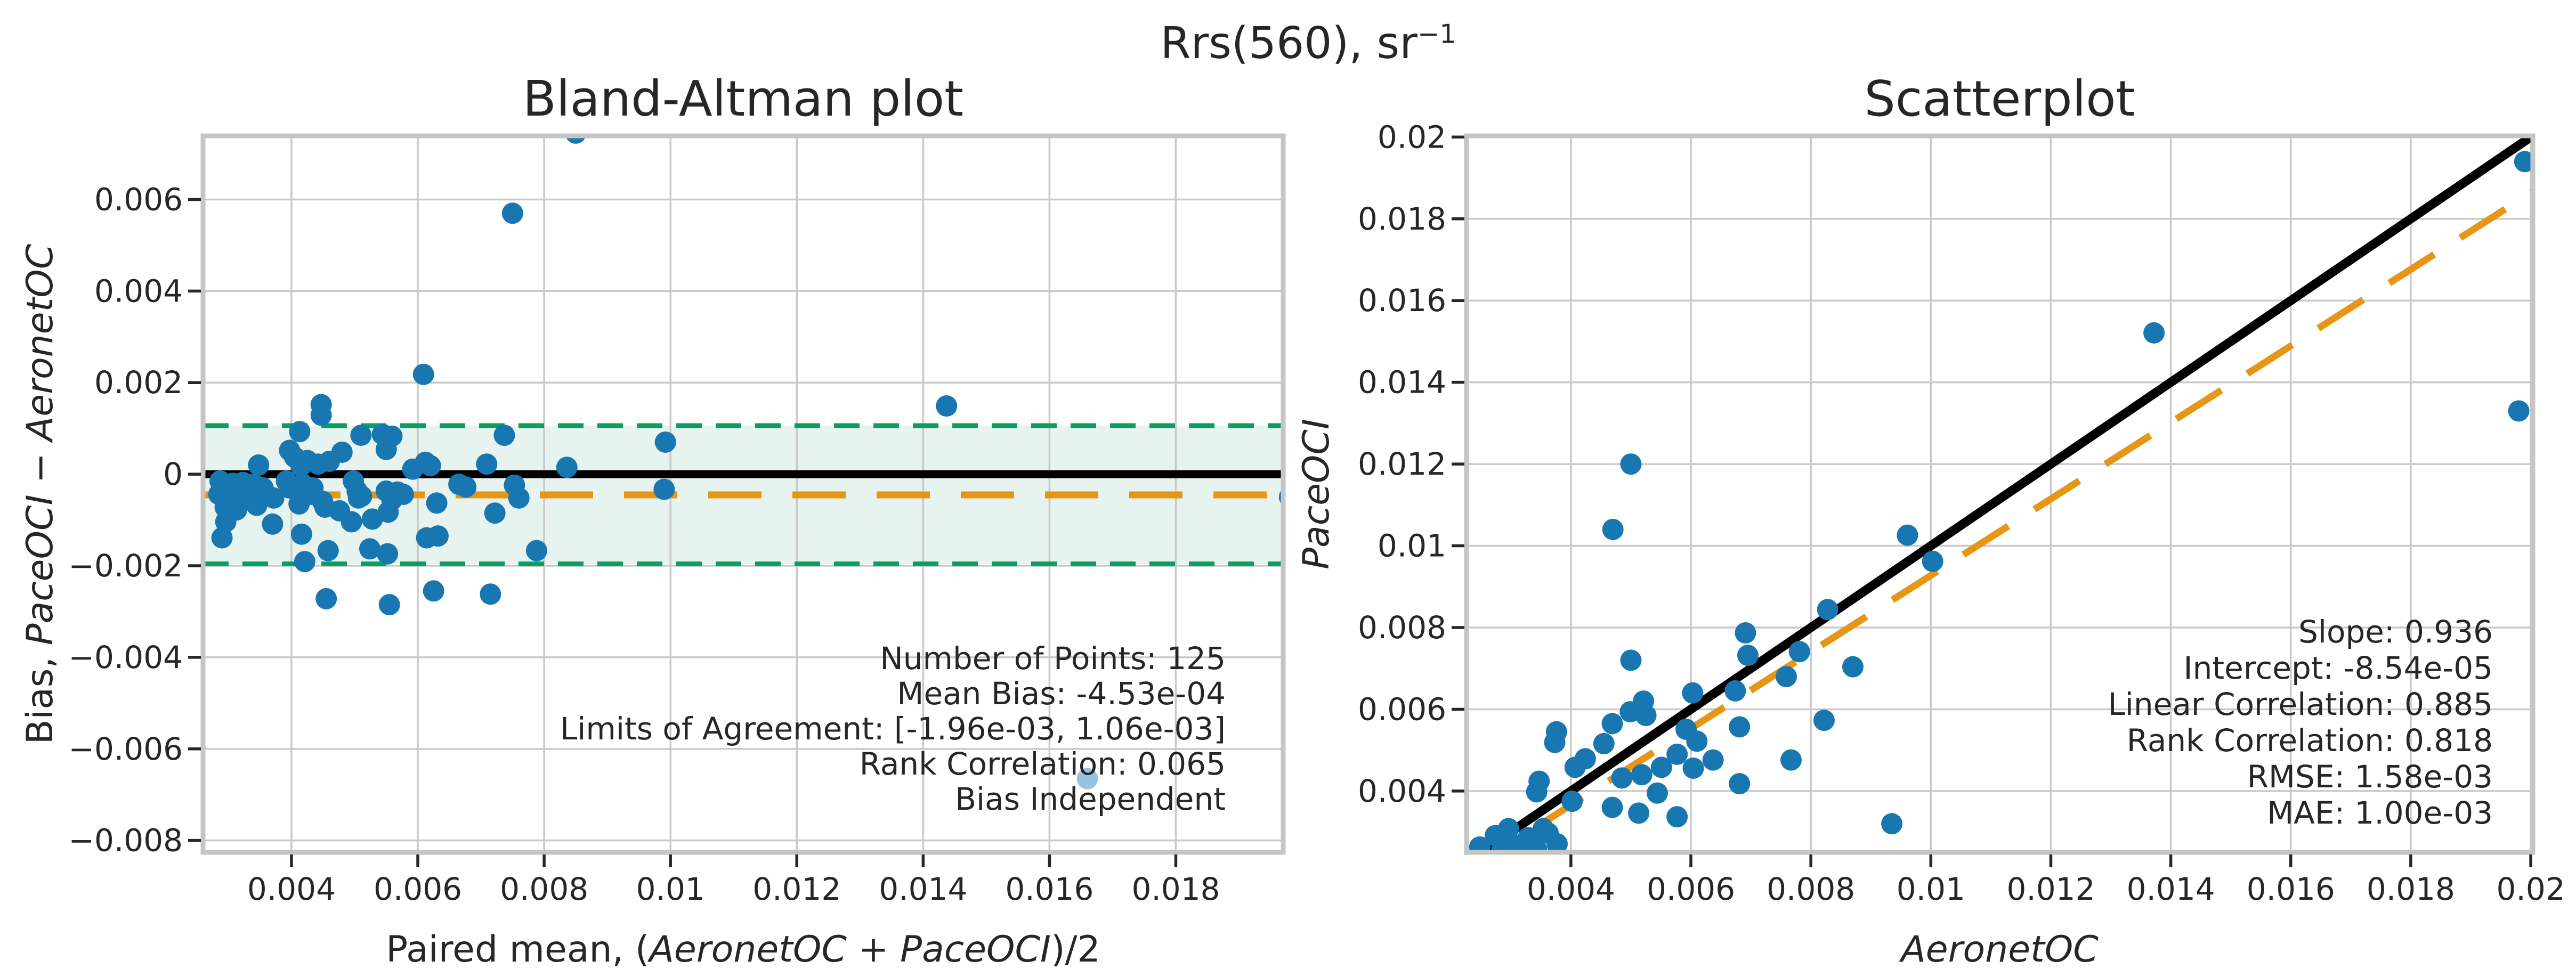 The height and width of the screenshot is (977, 2576). I want to click on y-tick-label: 0.02, so click(1412, 137).